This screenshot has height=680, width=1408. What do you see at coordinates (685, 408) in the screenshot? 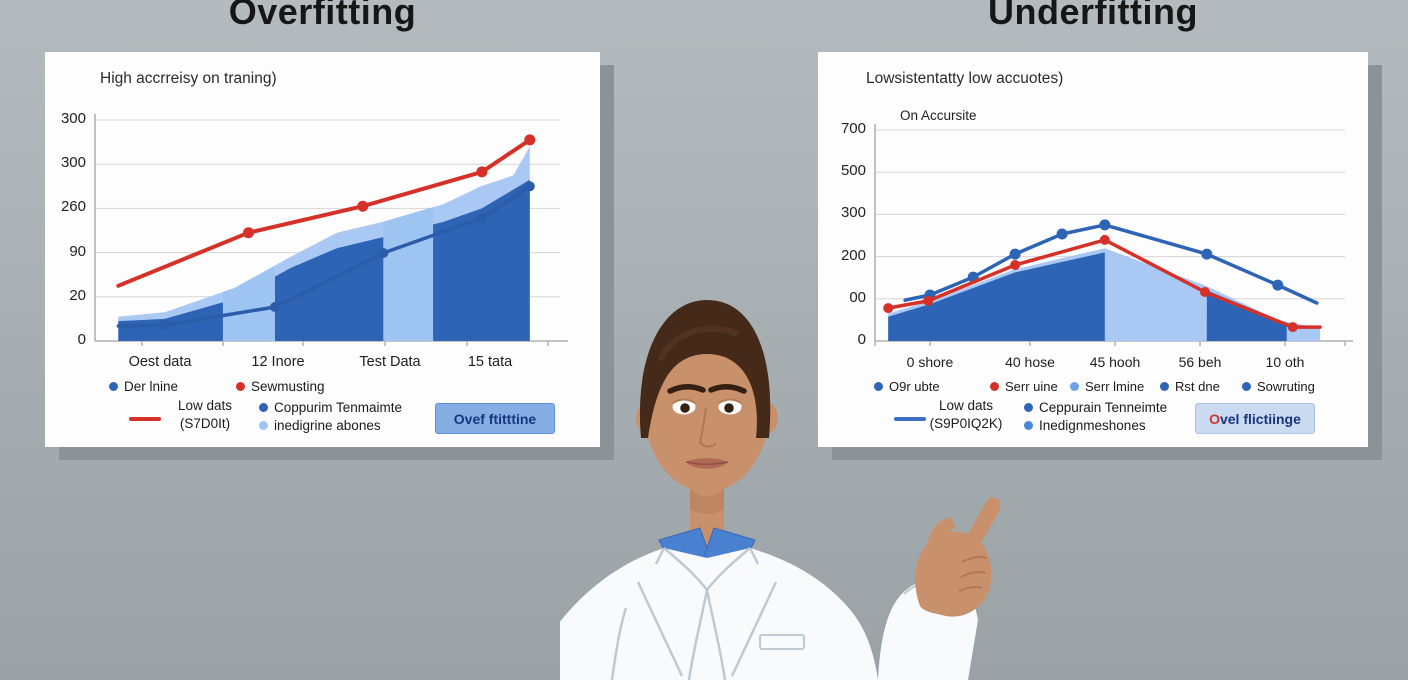
I see `pupil-left` at bounding box center [685, 408].